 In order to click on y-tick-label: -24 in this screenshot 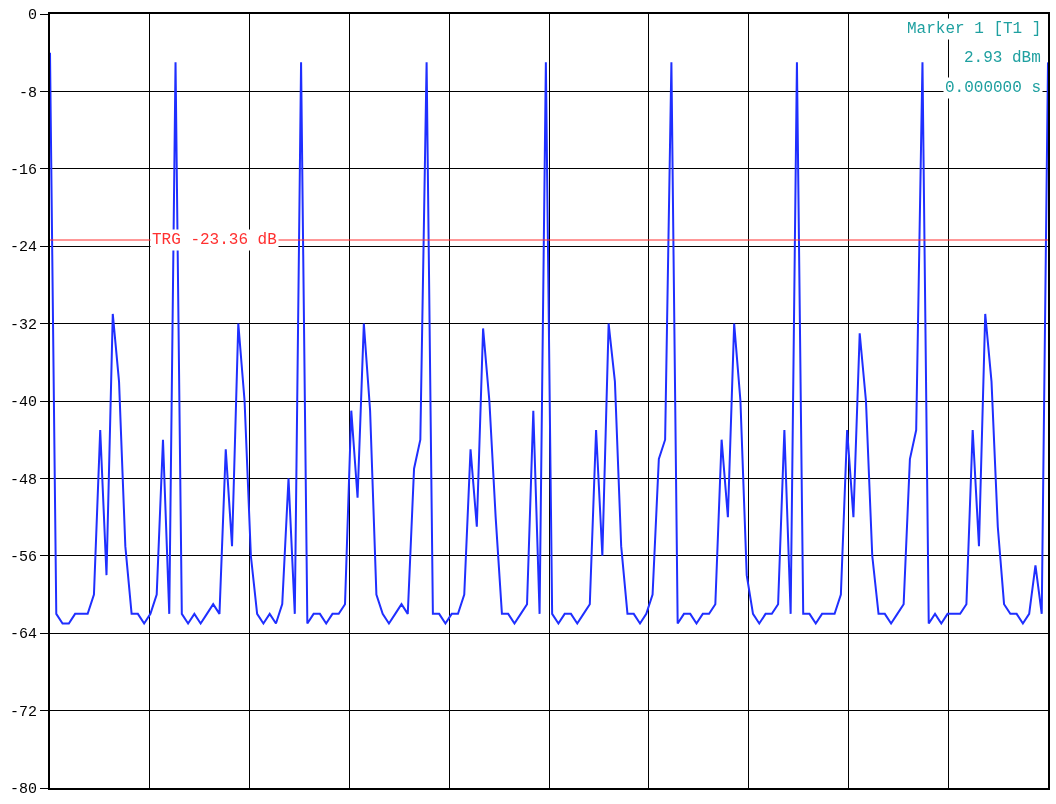, I will do `click(23, 248)`.